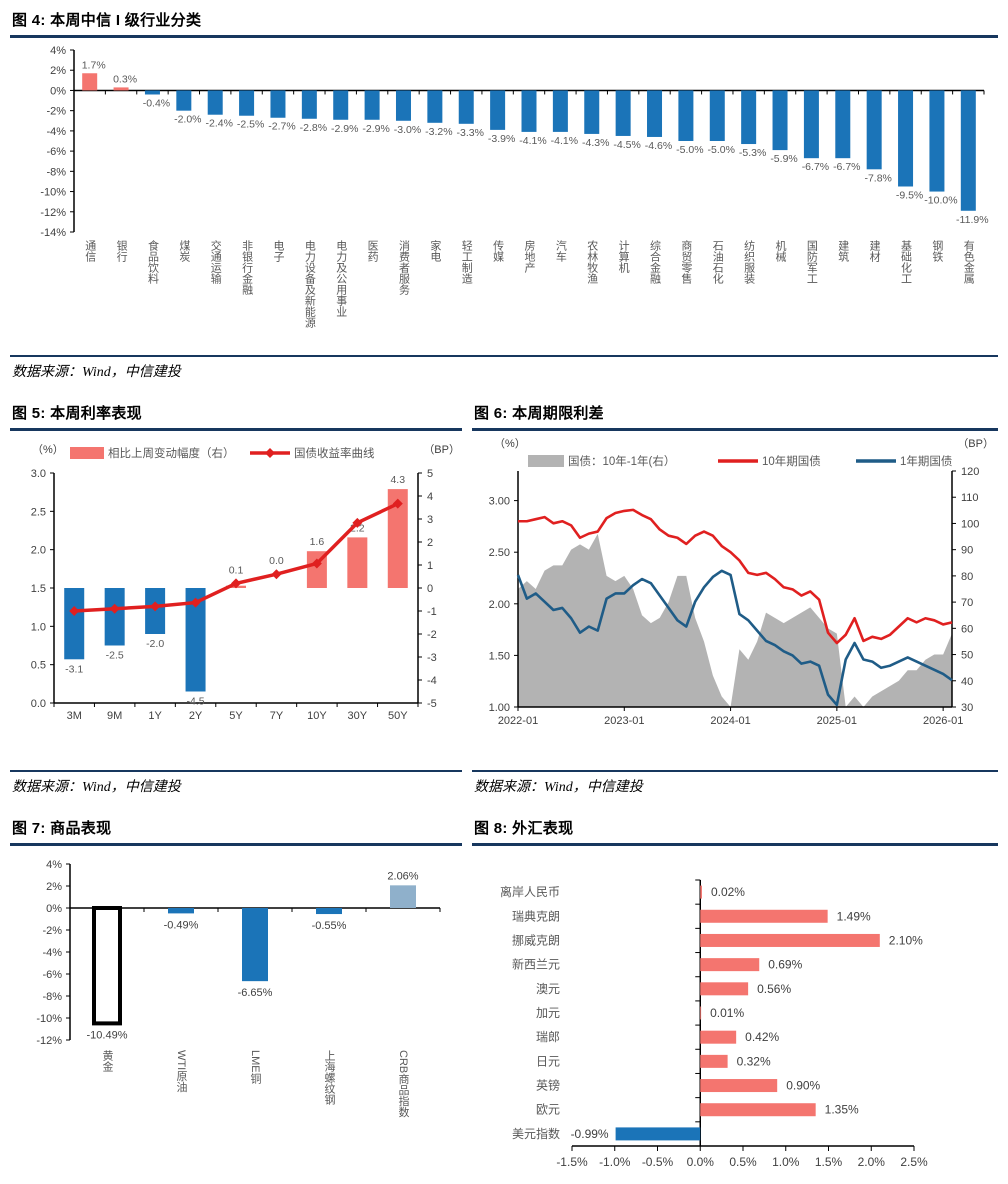 The height and width of the screenshot is (1184, 1008). I want to click on svg-text: 综合金融, so click(655, 262).